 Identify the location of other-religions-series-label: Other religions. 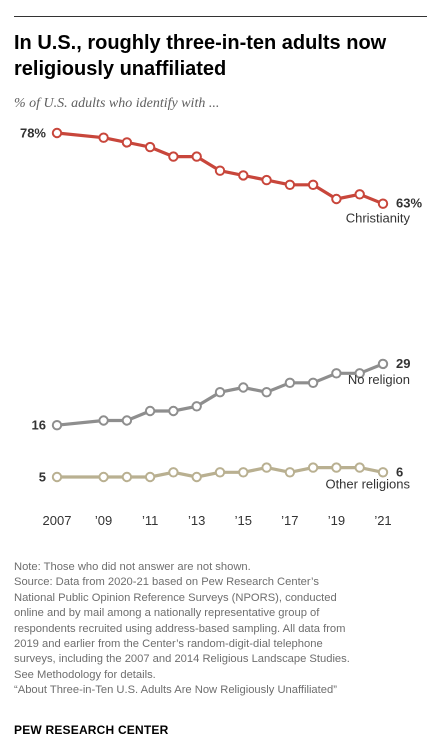
(367, 483).